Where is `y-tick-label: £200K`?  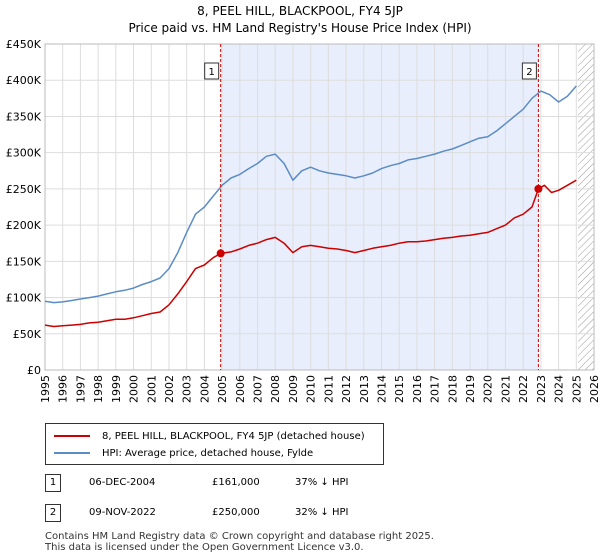
y-tick-label: £200K is located at coordinates (24, 225).